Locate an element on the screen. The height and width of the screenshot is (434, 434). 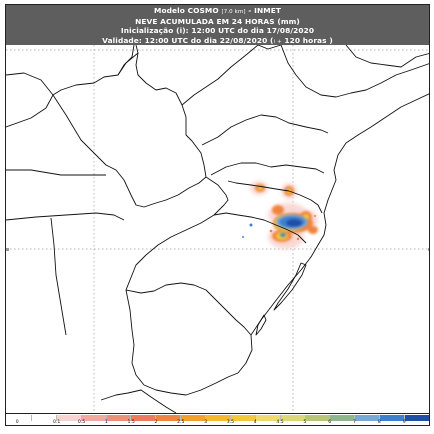
legend-label: 7 is located at coordinates (354, 422).